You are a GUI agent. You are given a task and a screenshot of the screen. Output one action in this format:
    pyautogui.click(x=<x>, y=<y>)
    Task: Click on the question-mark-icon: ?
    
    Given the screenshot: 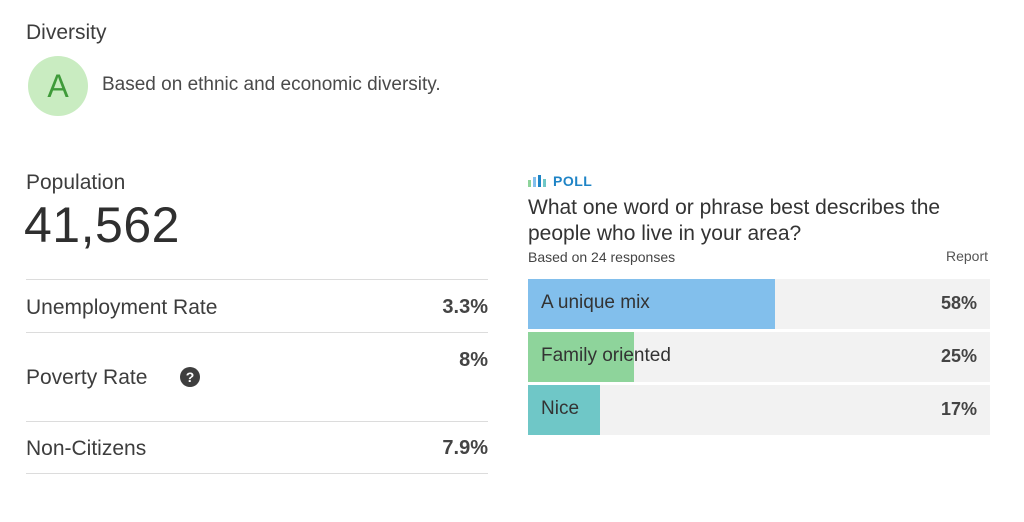 What is the action you would take?
    pyautogui.click(x=190, y=377)
    